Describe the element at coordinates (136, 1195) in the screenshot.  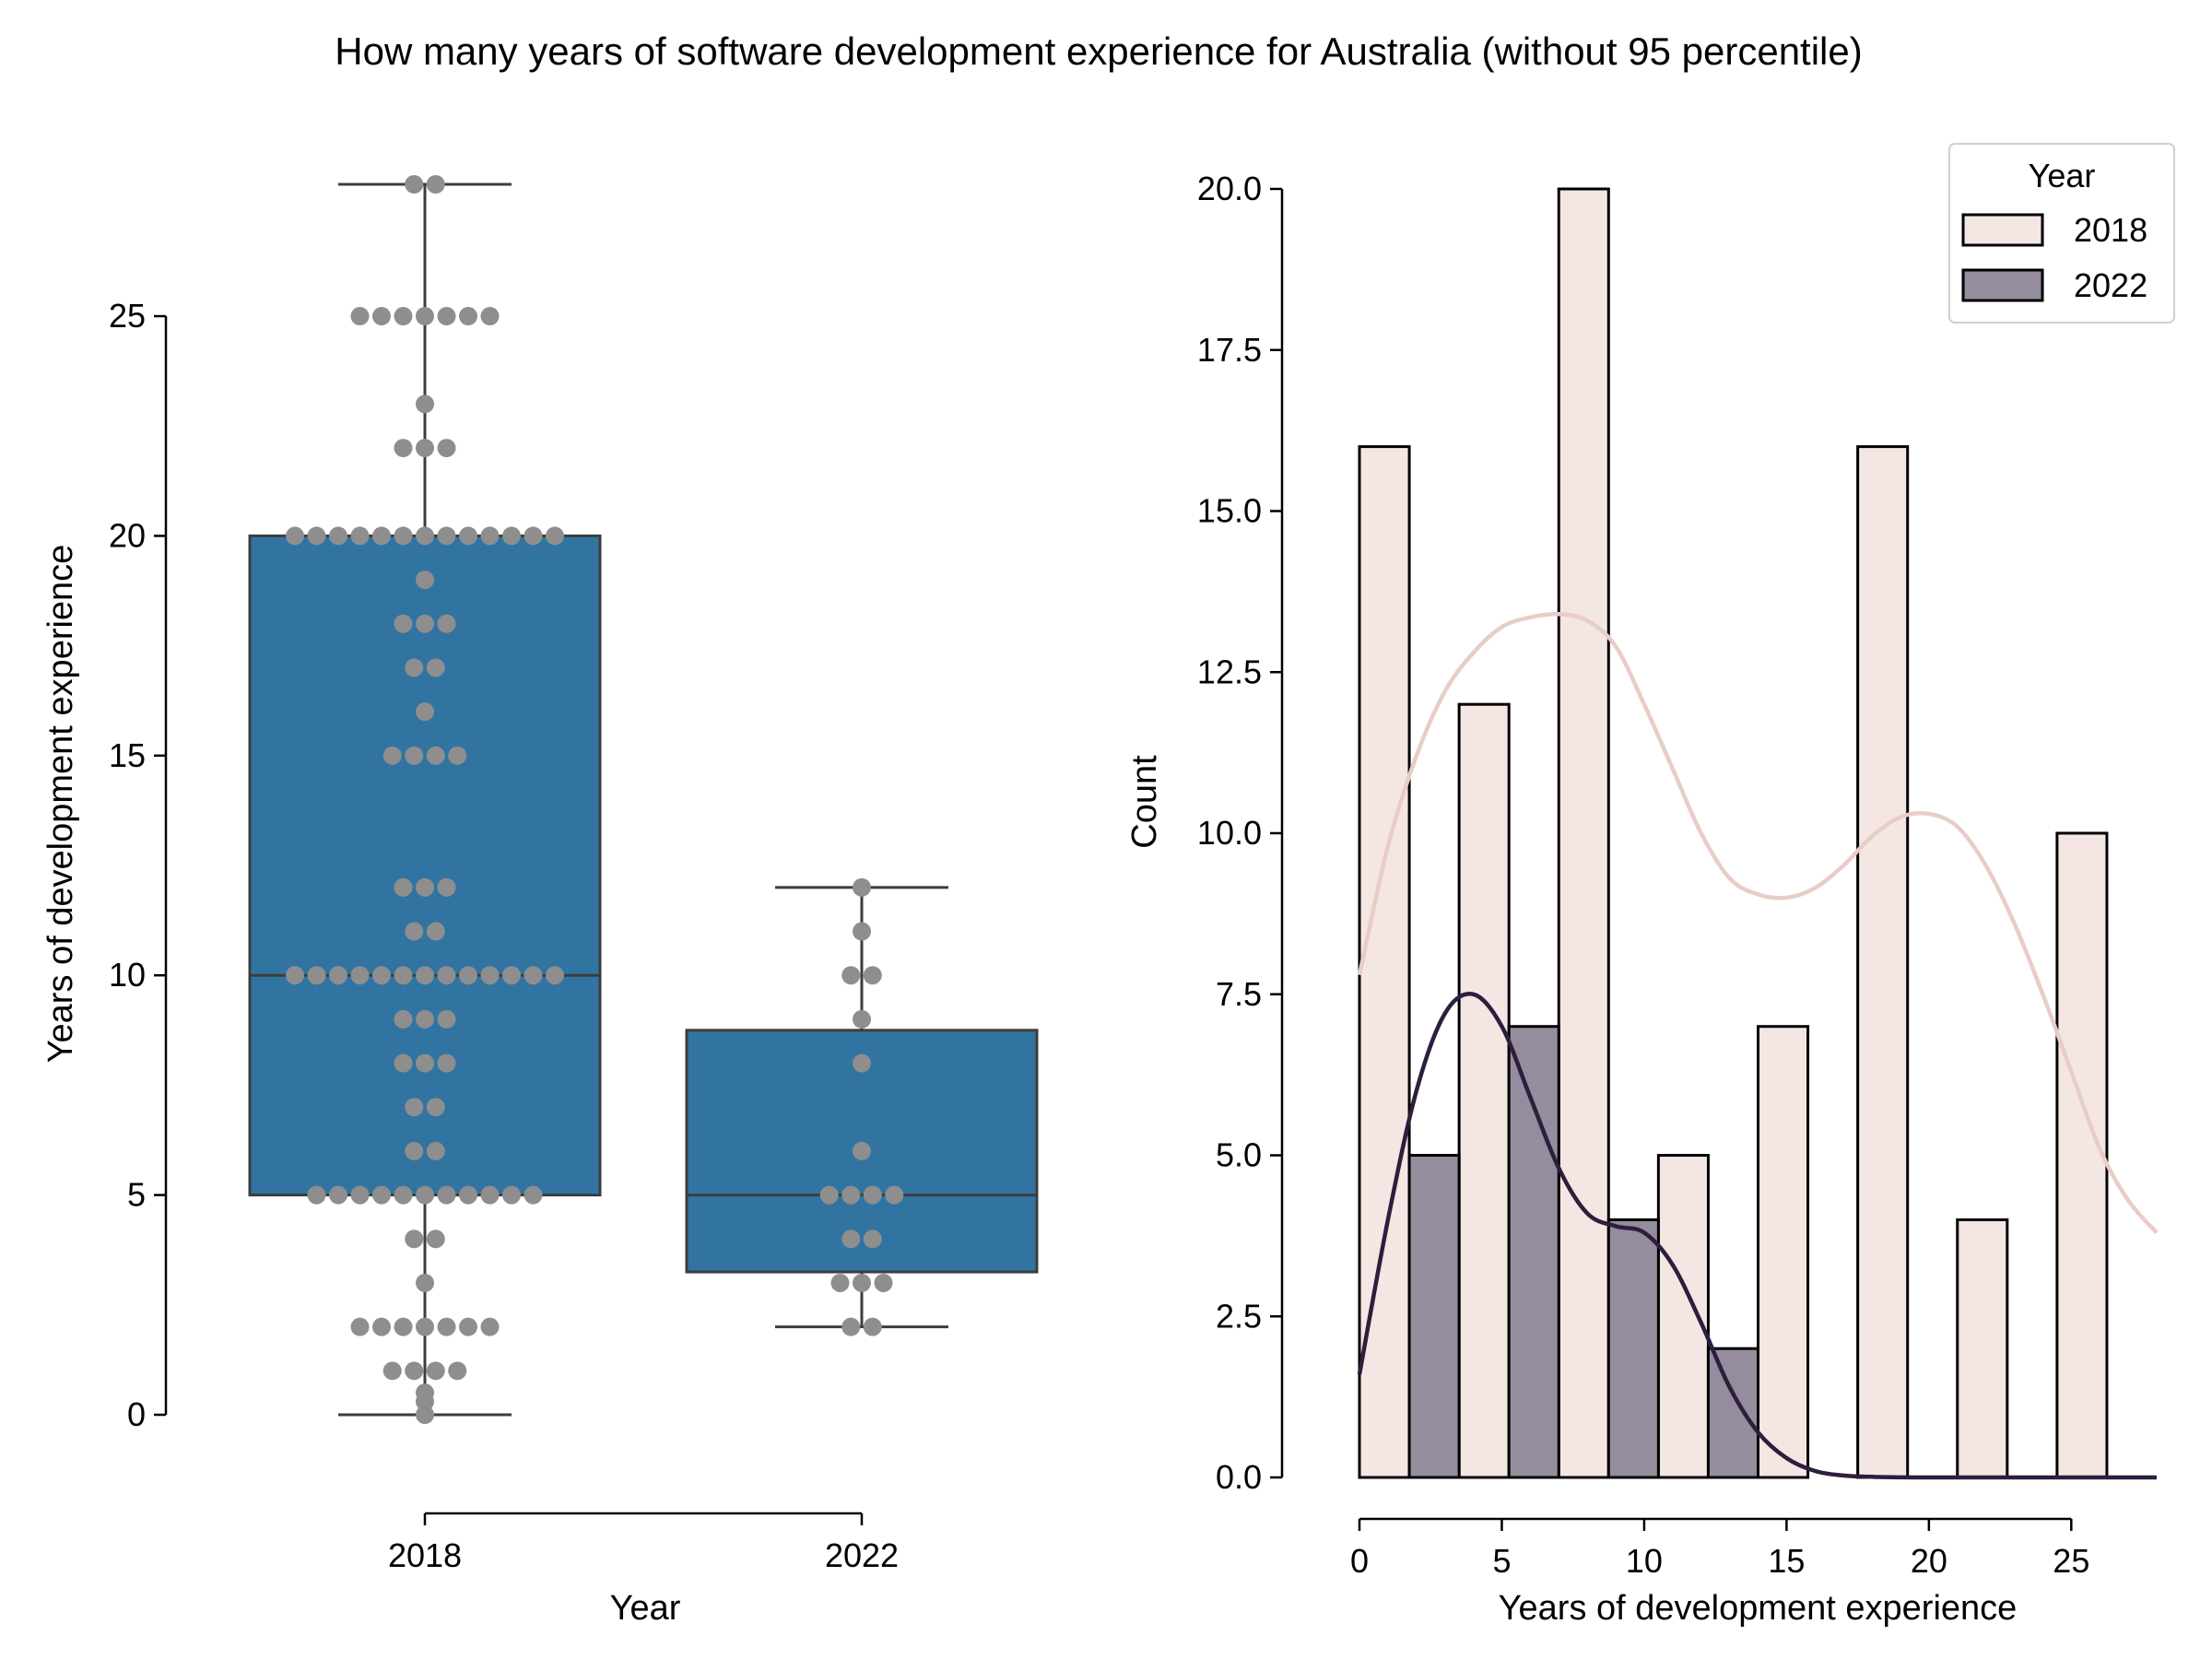
I see `box-y-tick-label: 5` at that location.